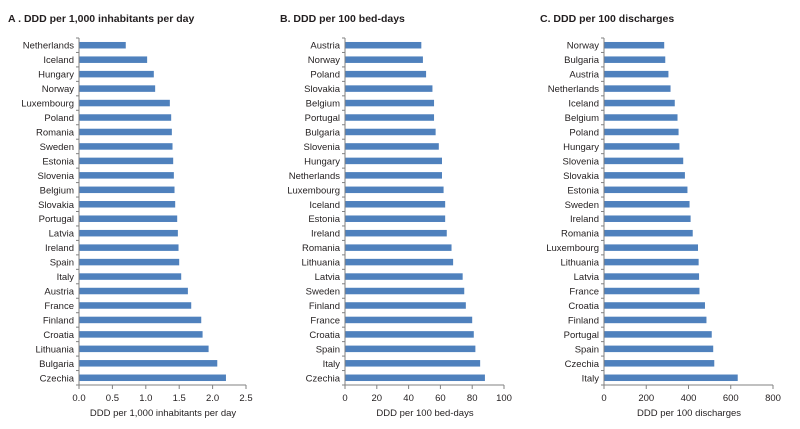 Image resolution: width=800 pixels, height=429 pixels. I want to click on x-tick-label: 800, so click(773, 398).